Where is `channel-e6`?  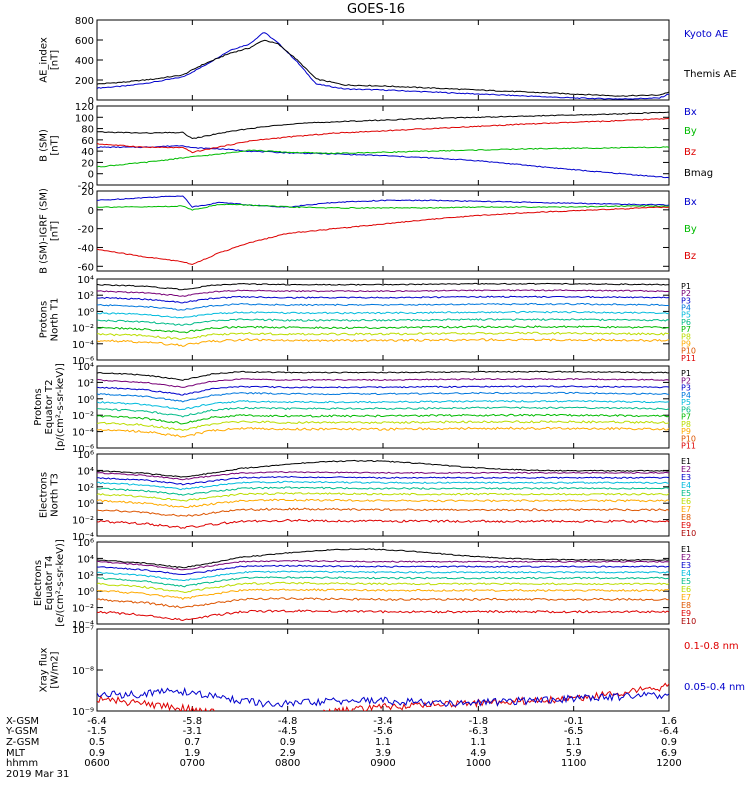
channel-e6 is located at coordinates (383, 587).